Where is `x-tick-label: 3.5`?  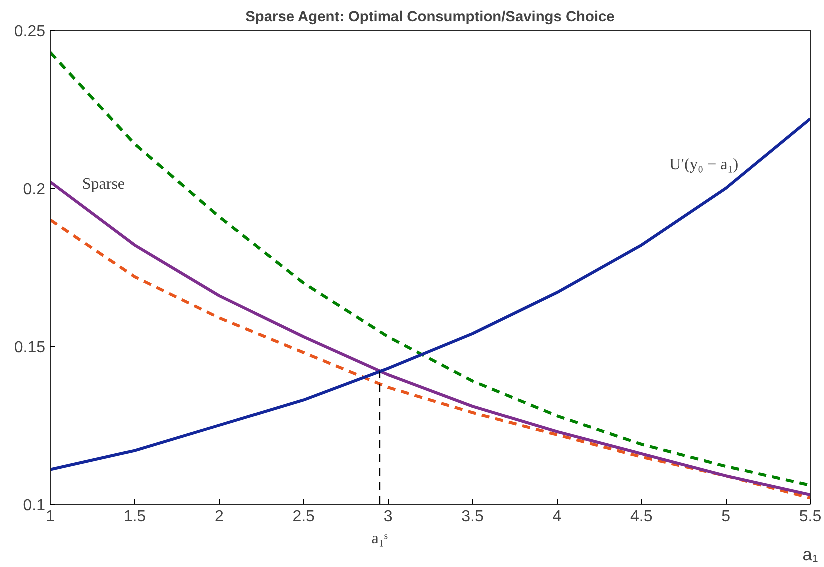 x-tick-label: 3.5 is located at coordinates (473, 517).